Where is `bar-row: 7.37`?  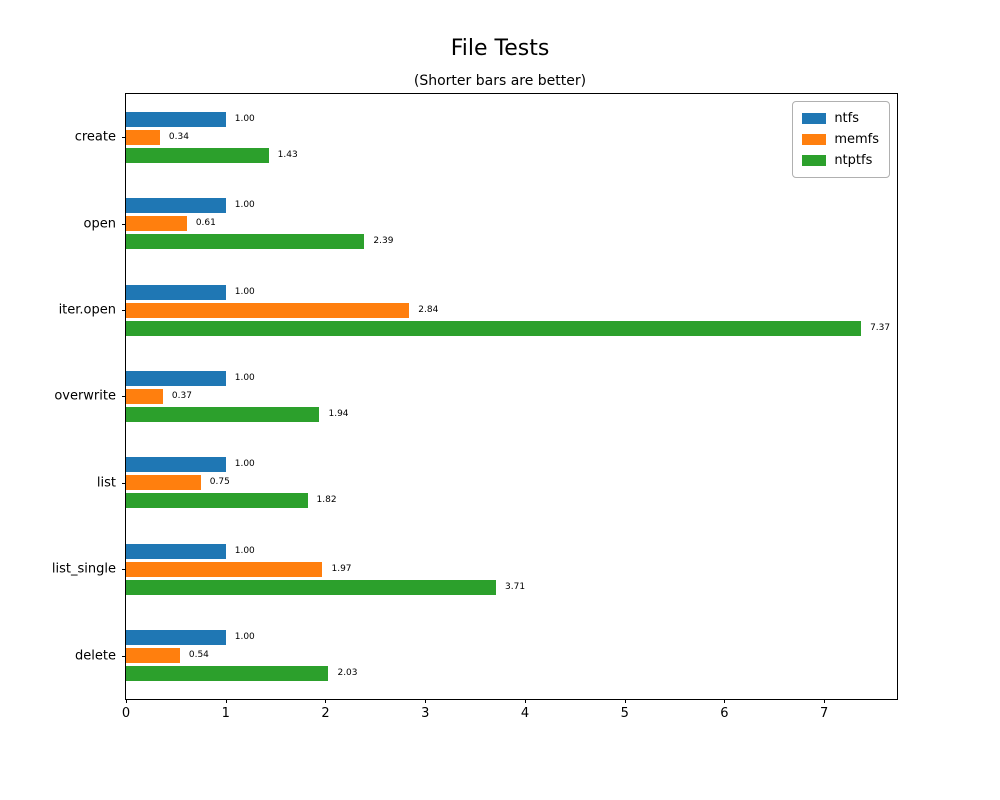
bar-row: 7.37 is located at coordinates (511, 328).